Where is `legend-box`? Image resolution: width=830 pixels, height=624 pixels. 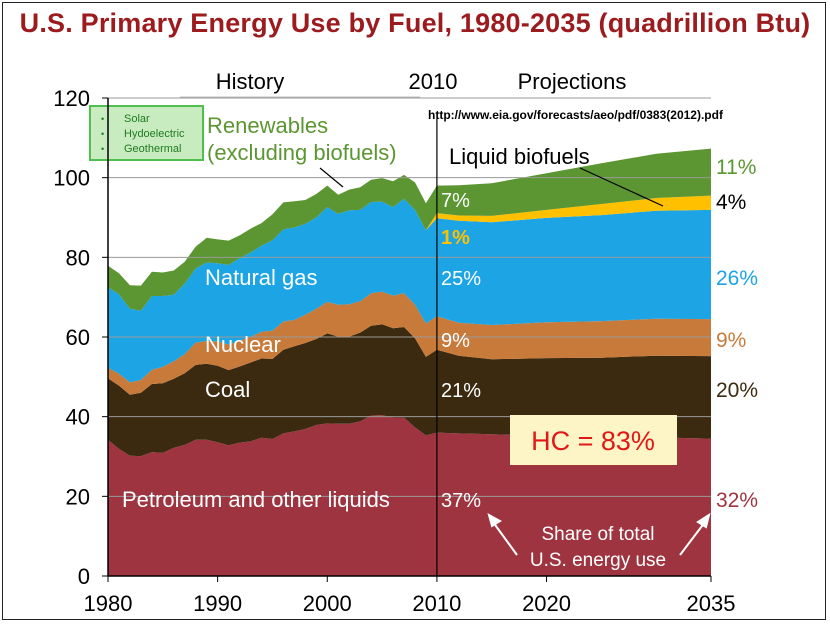
legend-box is located at coordinates (146, 133).